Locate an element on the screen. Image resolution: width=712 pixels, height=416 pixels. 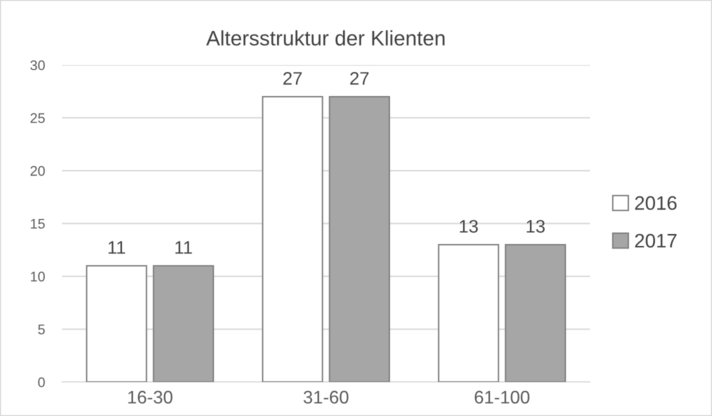
legend-label: 2017 is located at coordinates (655, 241).